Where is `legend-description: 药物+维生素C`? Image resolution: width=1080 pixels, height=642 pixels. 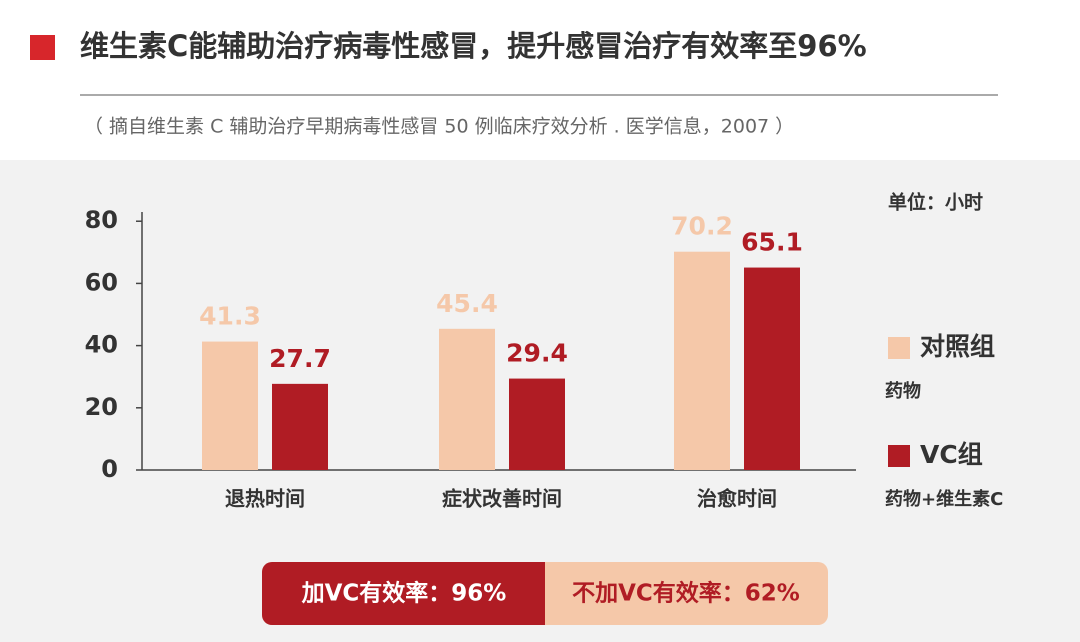
legend-description: 药物+维生素C is located at coordinates (944, 499).